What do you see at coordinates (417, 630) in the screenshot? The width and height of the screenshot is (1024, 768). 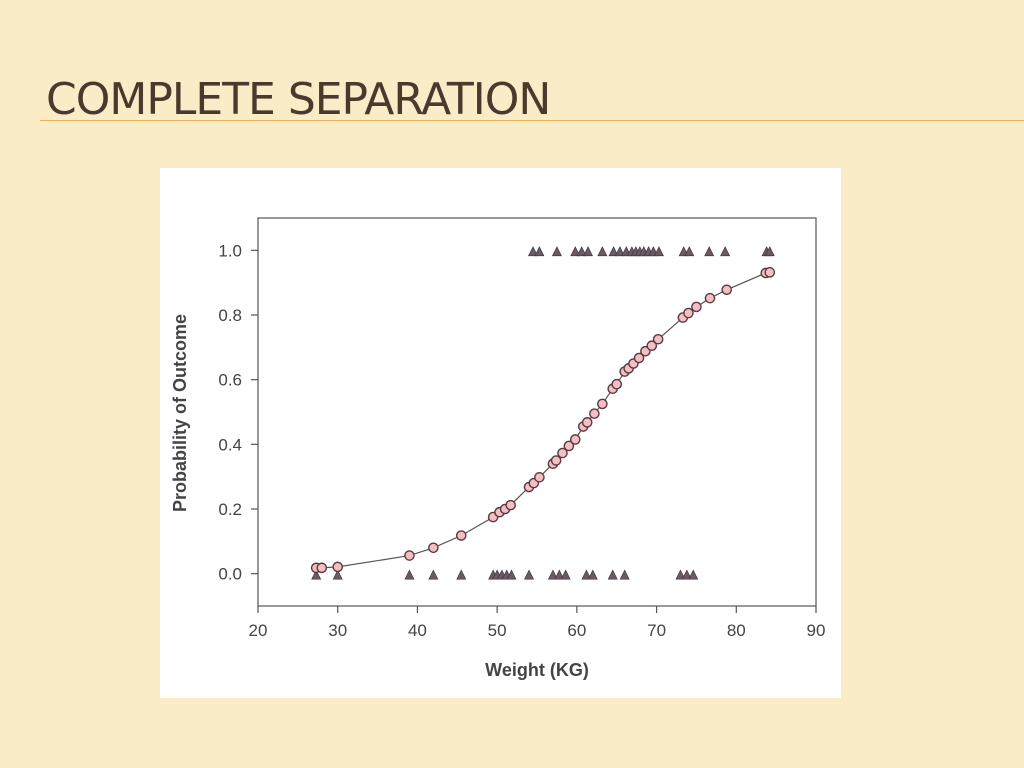 I see `x-tick-label: 40` at bounding box center [417, 630].